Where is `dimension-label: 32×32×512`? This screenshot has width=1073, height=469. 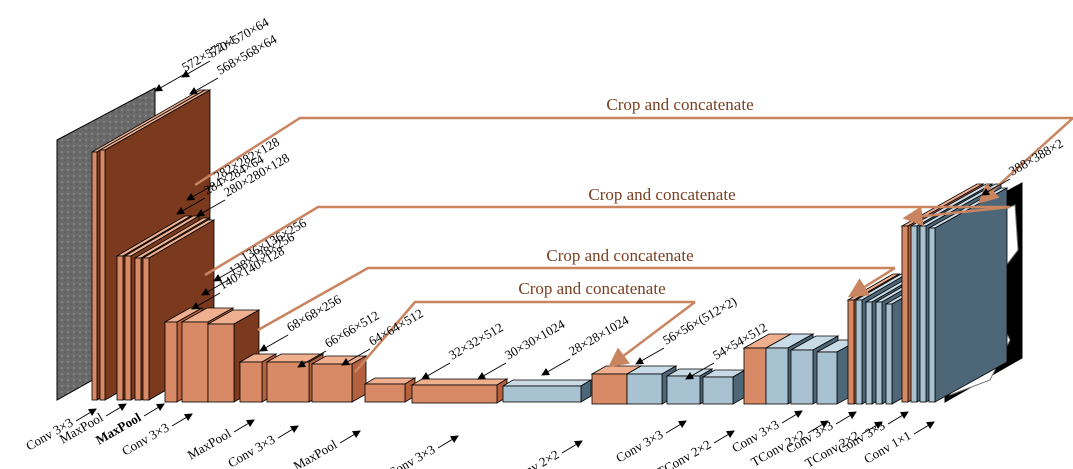
dimension-label: 32×32×512 is located at coordinates (476, 341).